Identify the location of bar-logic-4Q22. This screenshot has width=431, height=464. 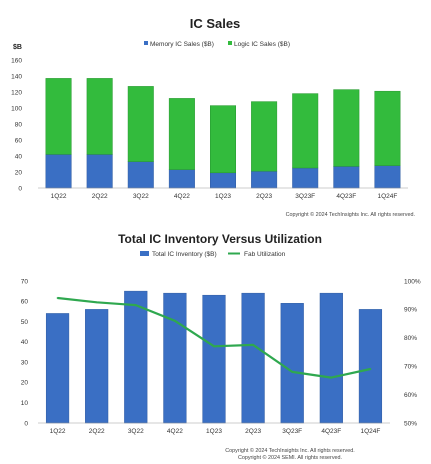
(181, 134).